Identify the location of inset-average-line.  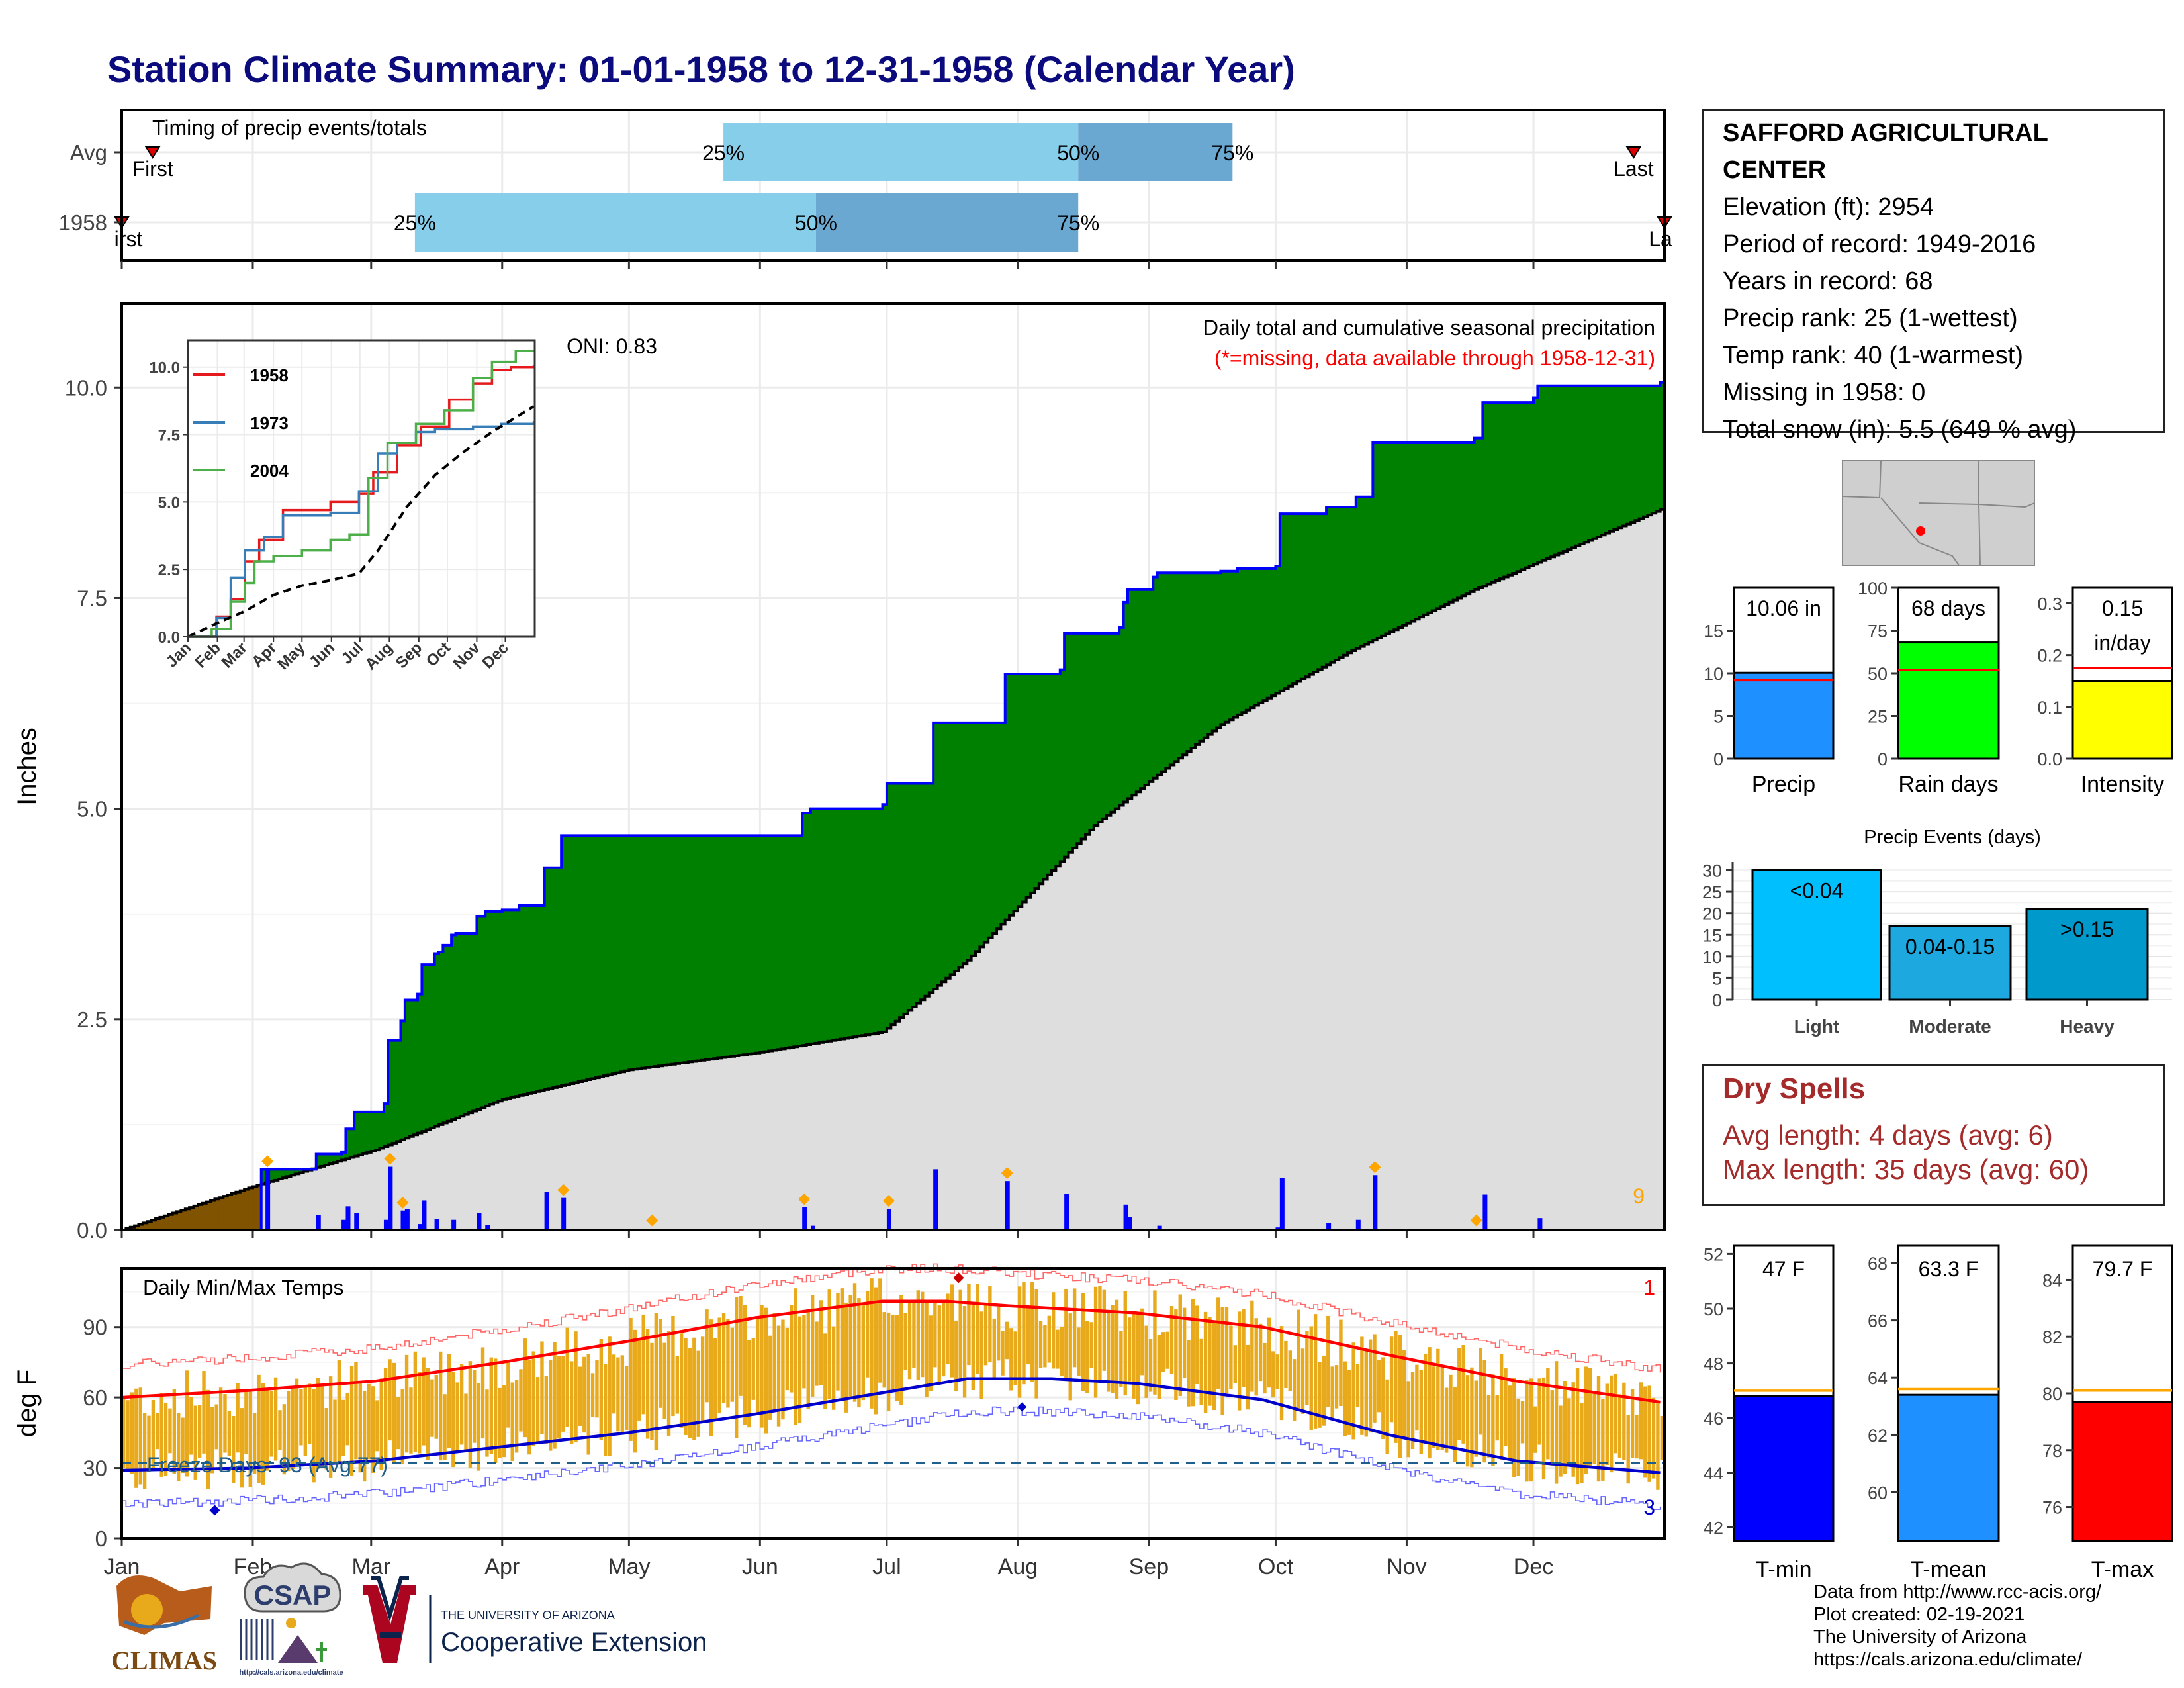
(361, 521).